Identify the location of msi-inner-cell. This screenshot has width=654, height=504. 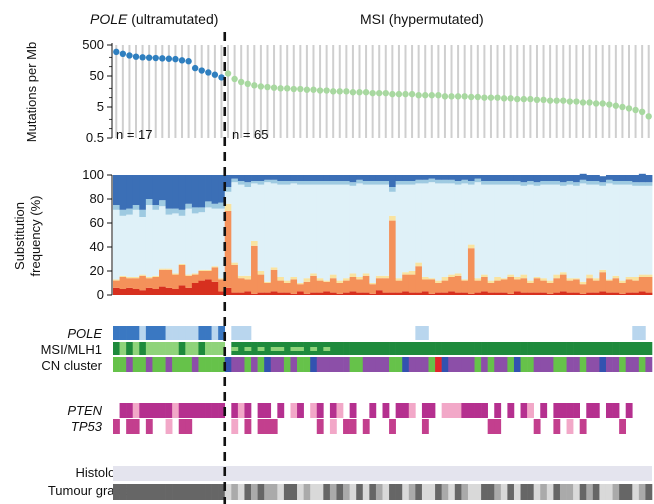
(248, 349).